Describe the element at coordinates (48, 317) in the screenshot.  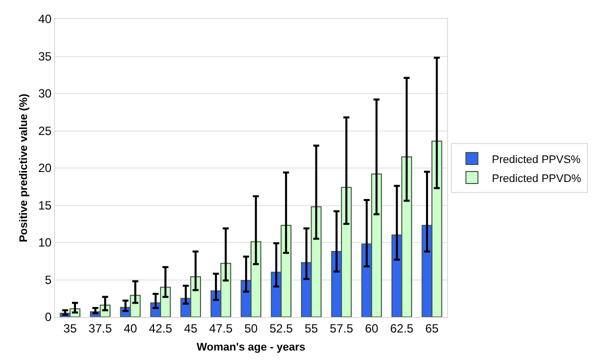
I see `y-tick-label: 0` at that location.